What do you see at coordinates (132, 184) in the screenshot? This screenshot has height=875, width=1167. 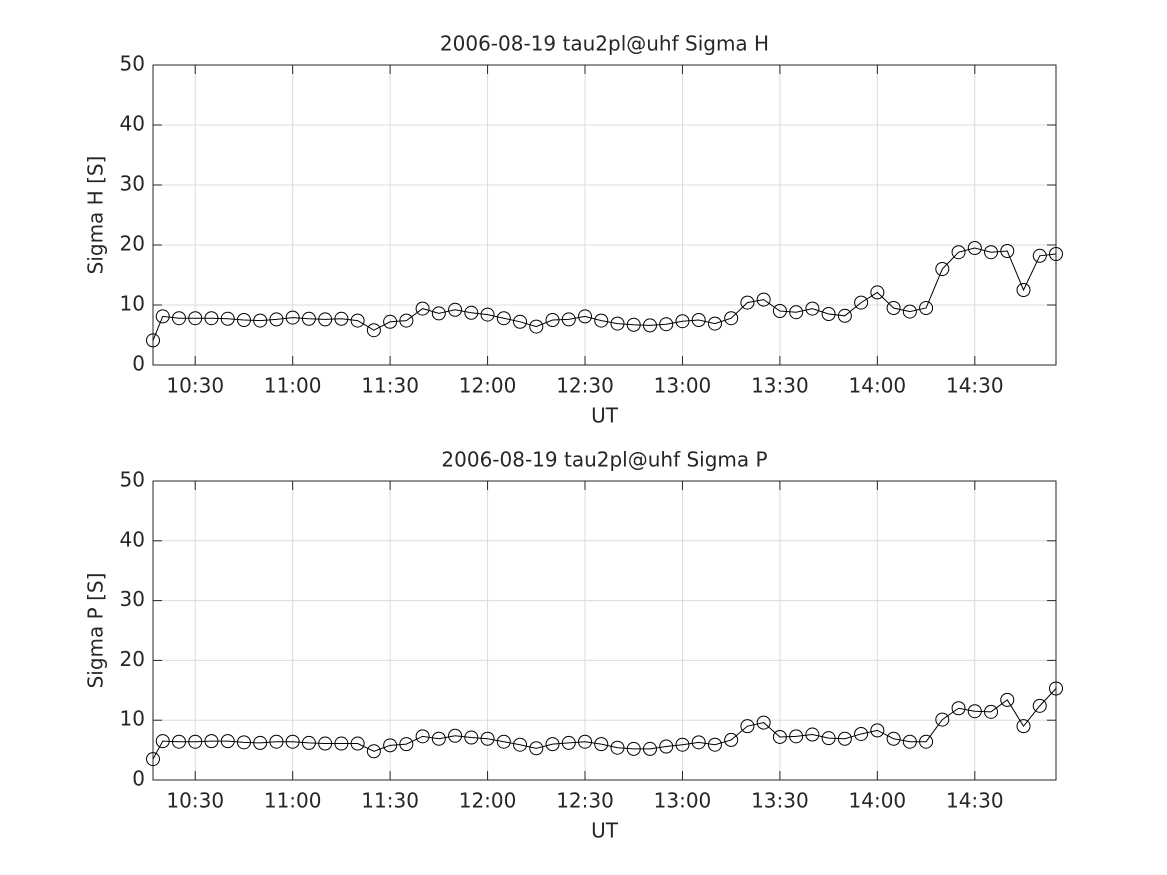 I see `y-tick-label: 30` at bounding box center [132, 184].